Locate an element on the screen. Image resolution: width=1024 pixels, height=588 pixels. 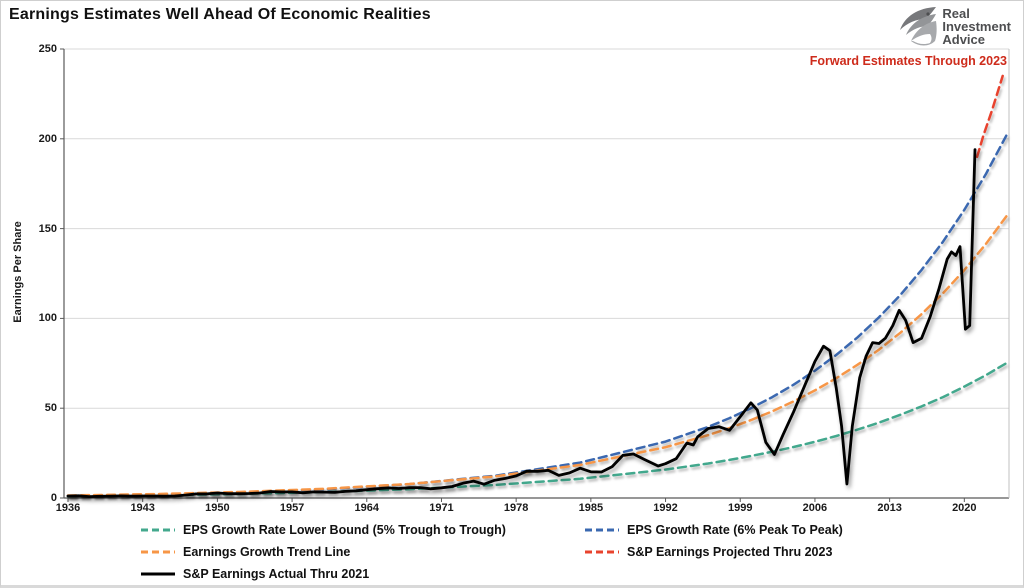
legend-item-eps-growth-rate: EPS Growth Rate (6% Peak To Peak) is located at coordinates (713, 530).